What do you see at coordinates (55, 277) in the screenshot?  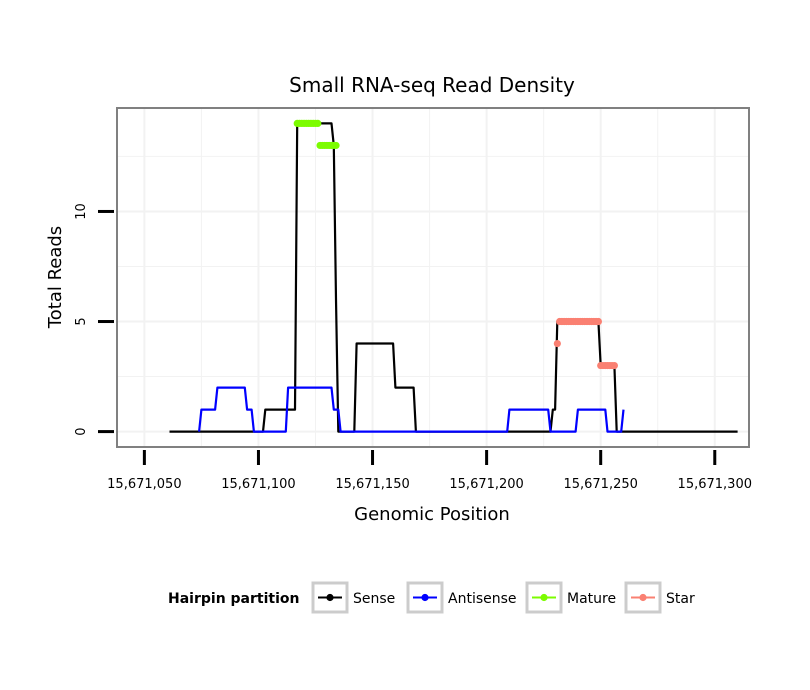 I see `y-axis-title: Total Reads` at bounding box center [55, 277].